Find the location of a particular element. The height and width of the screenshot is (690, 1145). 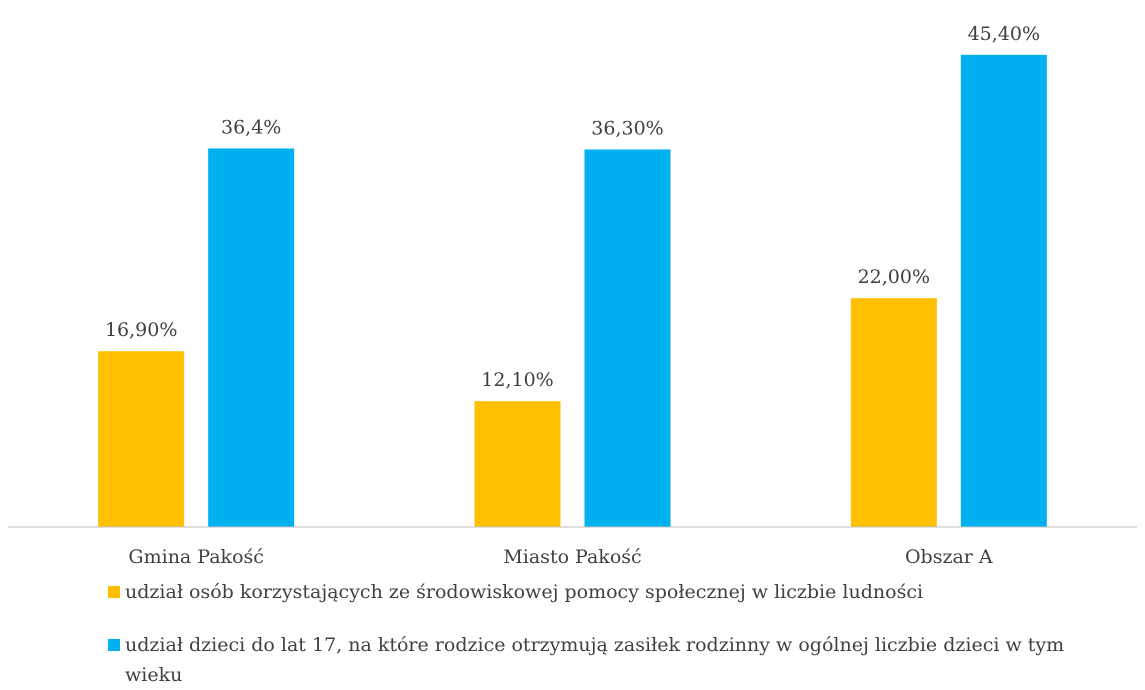

bar-s0-c1 is located at coordinates (517, 464).